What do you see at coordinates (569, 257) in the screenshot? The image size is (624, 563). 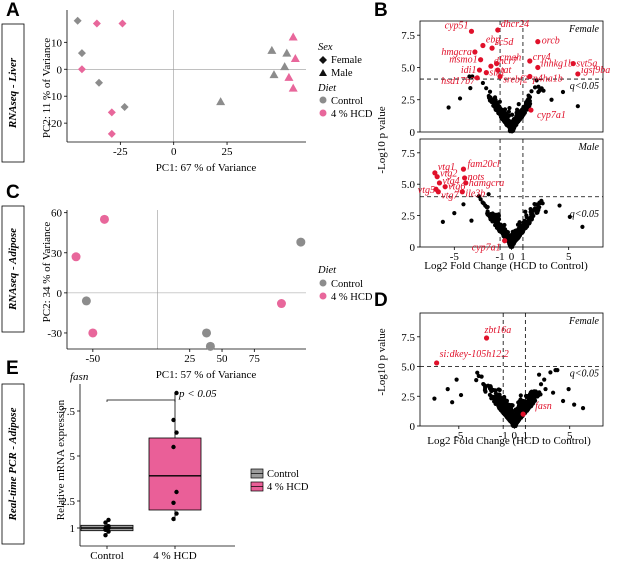 I see `plotBbot-xtick-label: 5` at bounding box center [569, 257].